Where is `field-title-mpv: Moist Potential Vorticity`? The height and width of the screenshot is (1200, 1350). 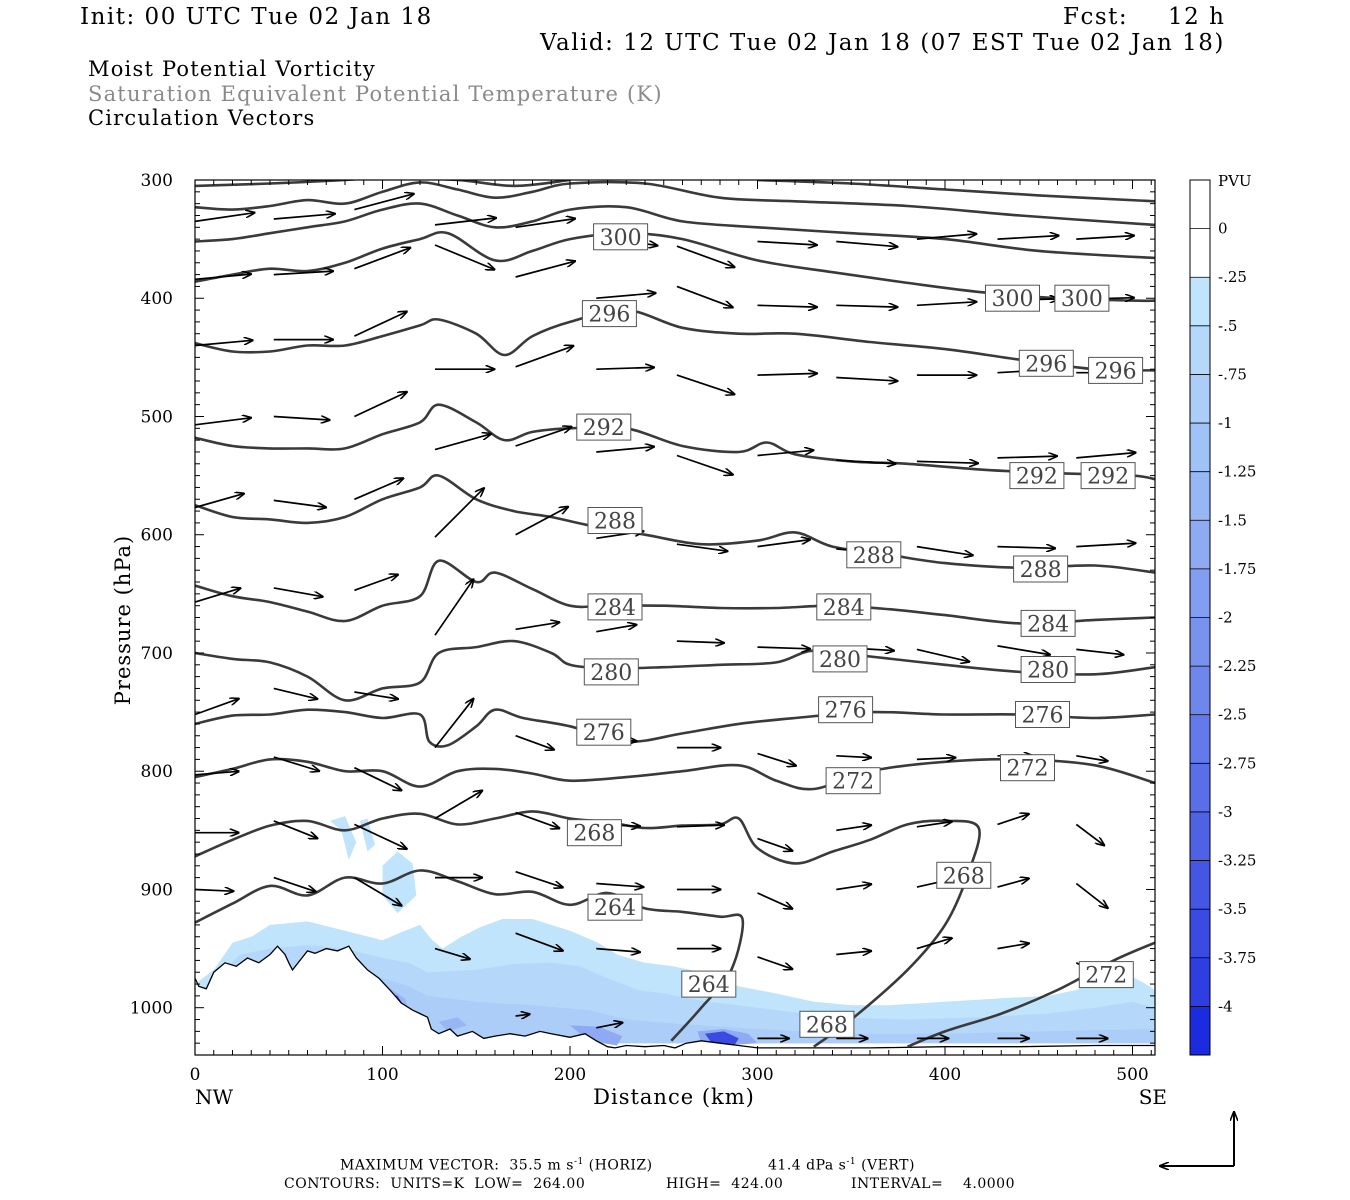
field-title-mpv: Moist Potential Vorticity is located at coordinates (232, 69).